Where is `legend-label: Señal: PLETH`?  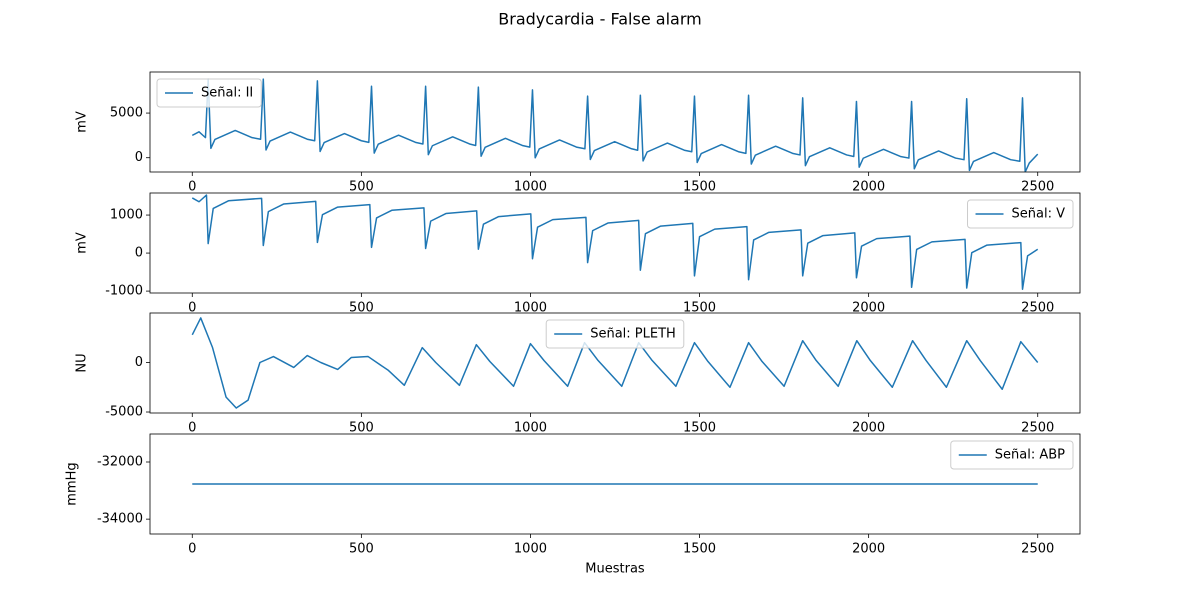 legend-label: Señal: PLETH is located at coordinates (633, 334).